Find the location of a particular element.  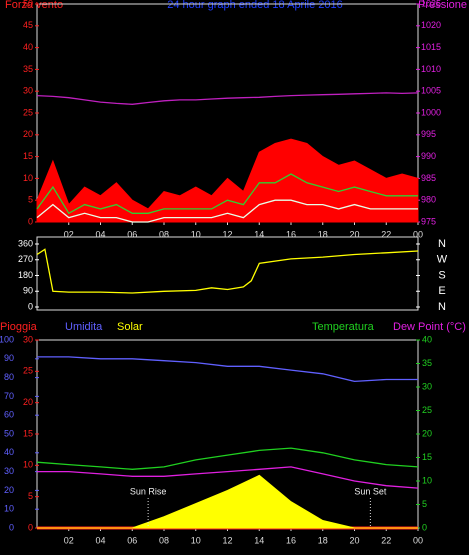

y-tick-label: 35 is located at coordinates (28, 69).